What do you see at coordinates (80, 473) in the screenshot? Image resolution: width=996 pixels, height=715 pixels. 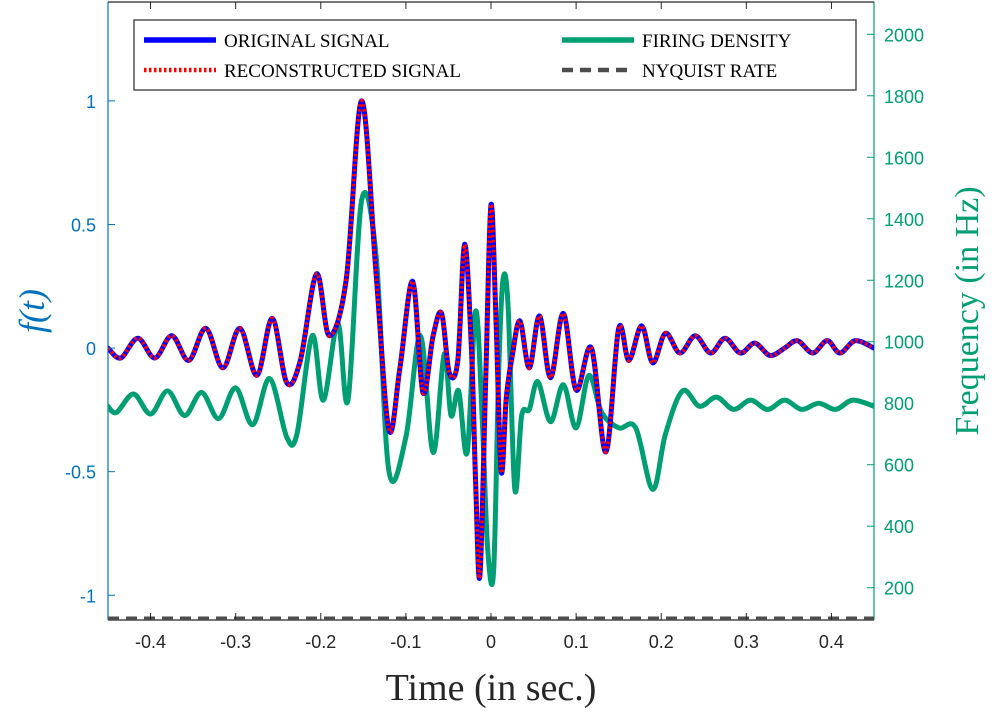 I see `y-left-tick-label: -0.5` at bounding box center [80, 473].